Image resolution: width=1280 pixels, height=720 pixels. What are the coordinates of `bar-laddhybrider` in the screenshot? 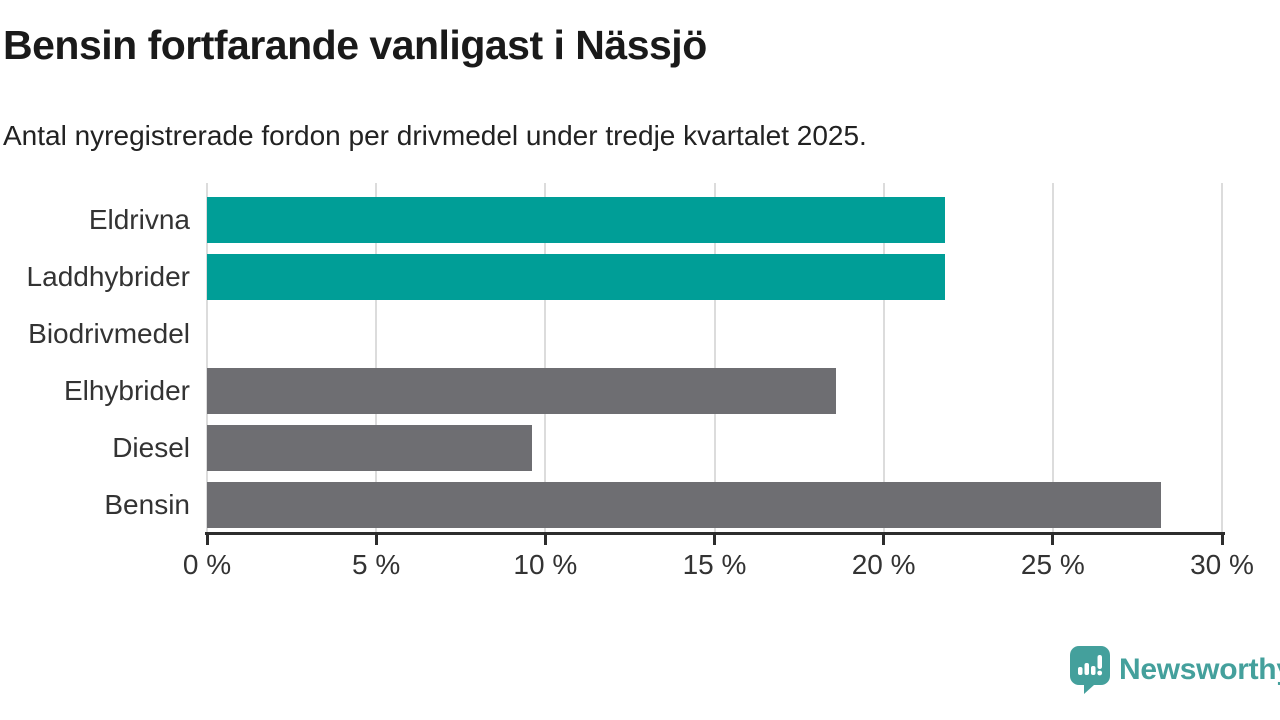 It's located at (576, 277).